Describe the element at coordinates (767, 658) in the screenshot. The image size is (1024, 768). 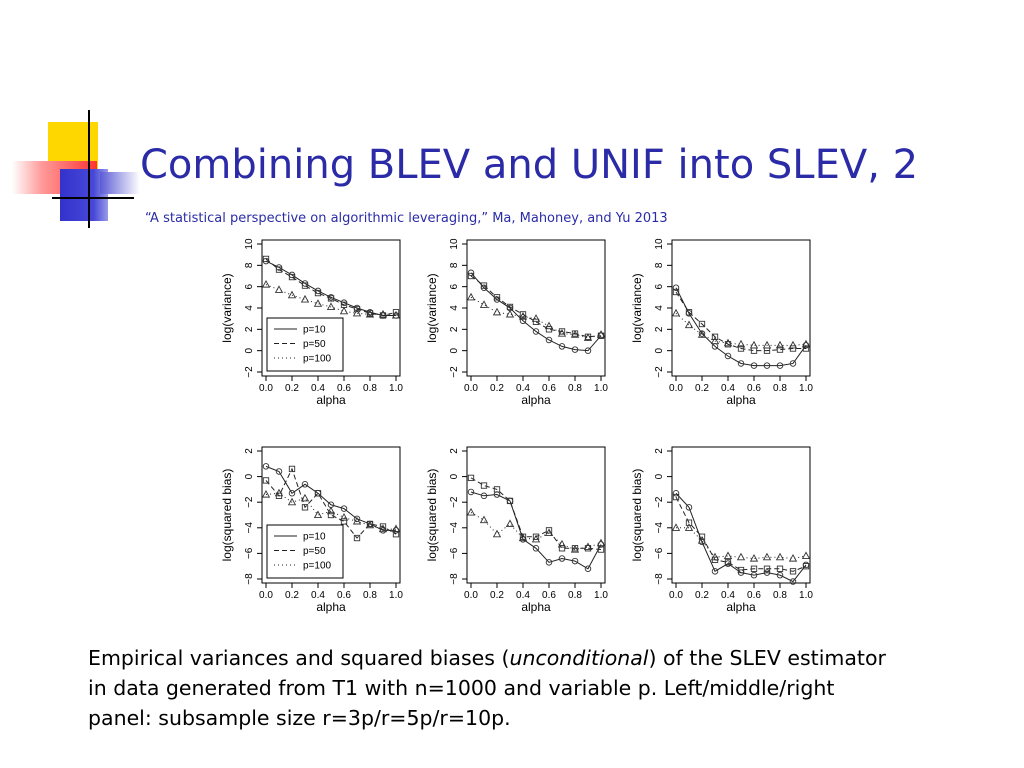
I see `caption-line-1-post: ) of the SLEV estimator` at that location.